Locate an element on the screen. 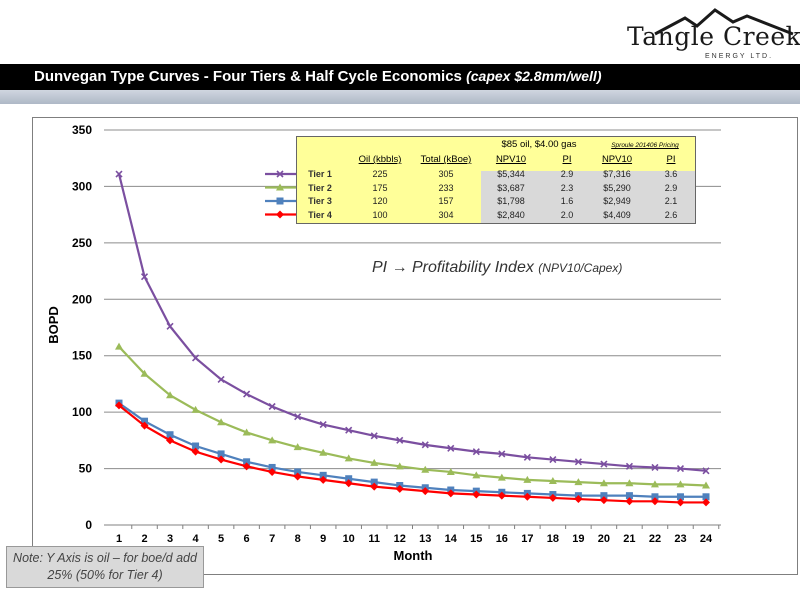 This screenshot has height=600, width=800. table-cell-total: 305 is located at coordinates (446, 174).